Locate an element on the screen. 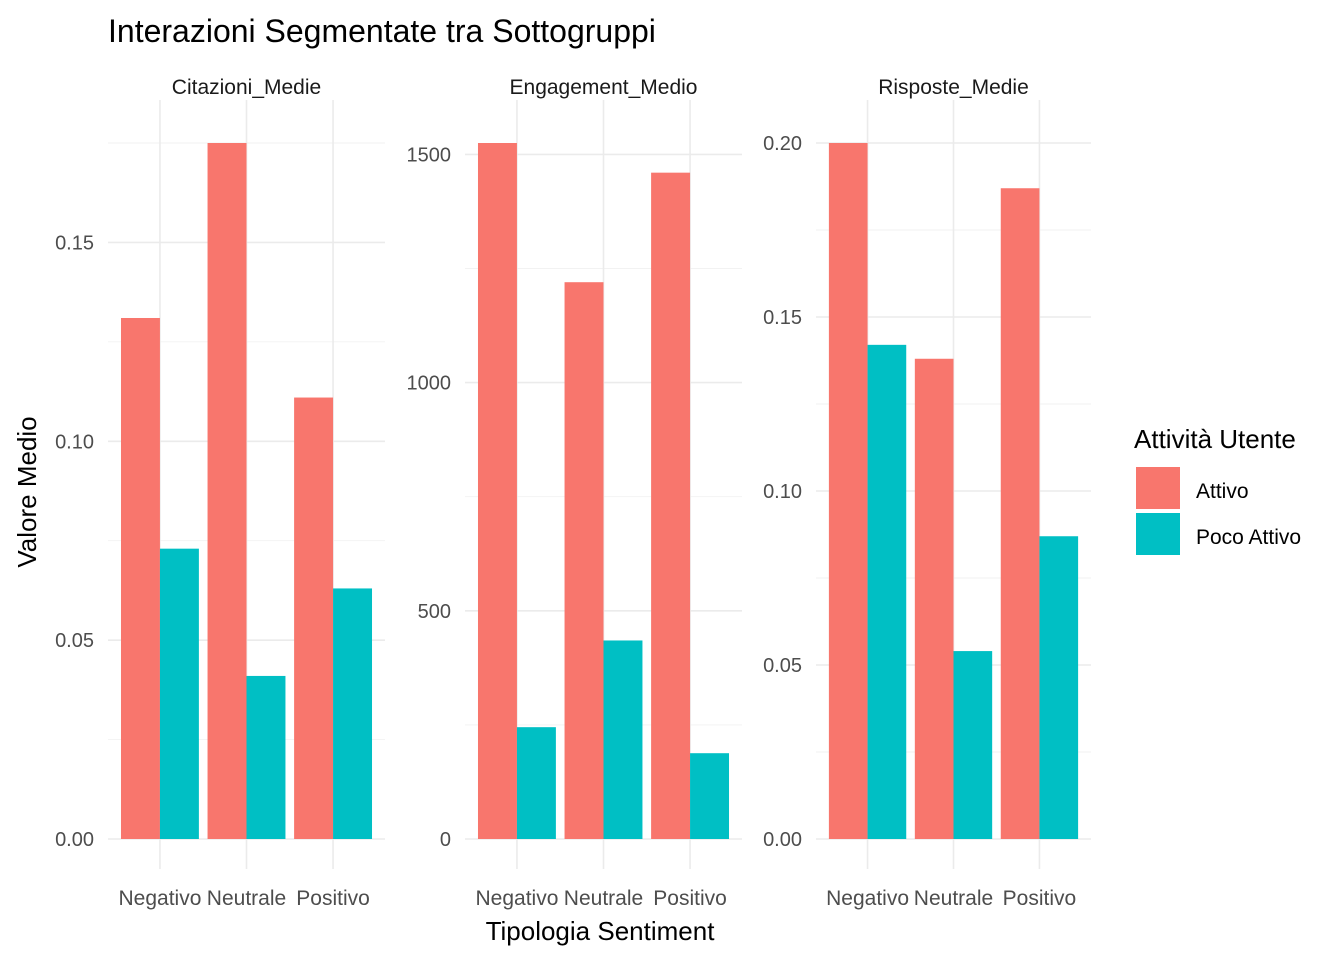 The height and width of the screenshot is (960, 1344). x-axis-title: Tipologia Sentiment is located at coordinates (601, 931).